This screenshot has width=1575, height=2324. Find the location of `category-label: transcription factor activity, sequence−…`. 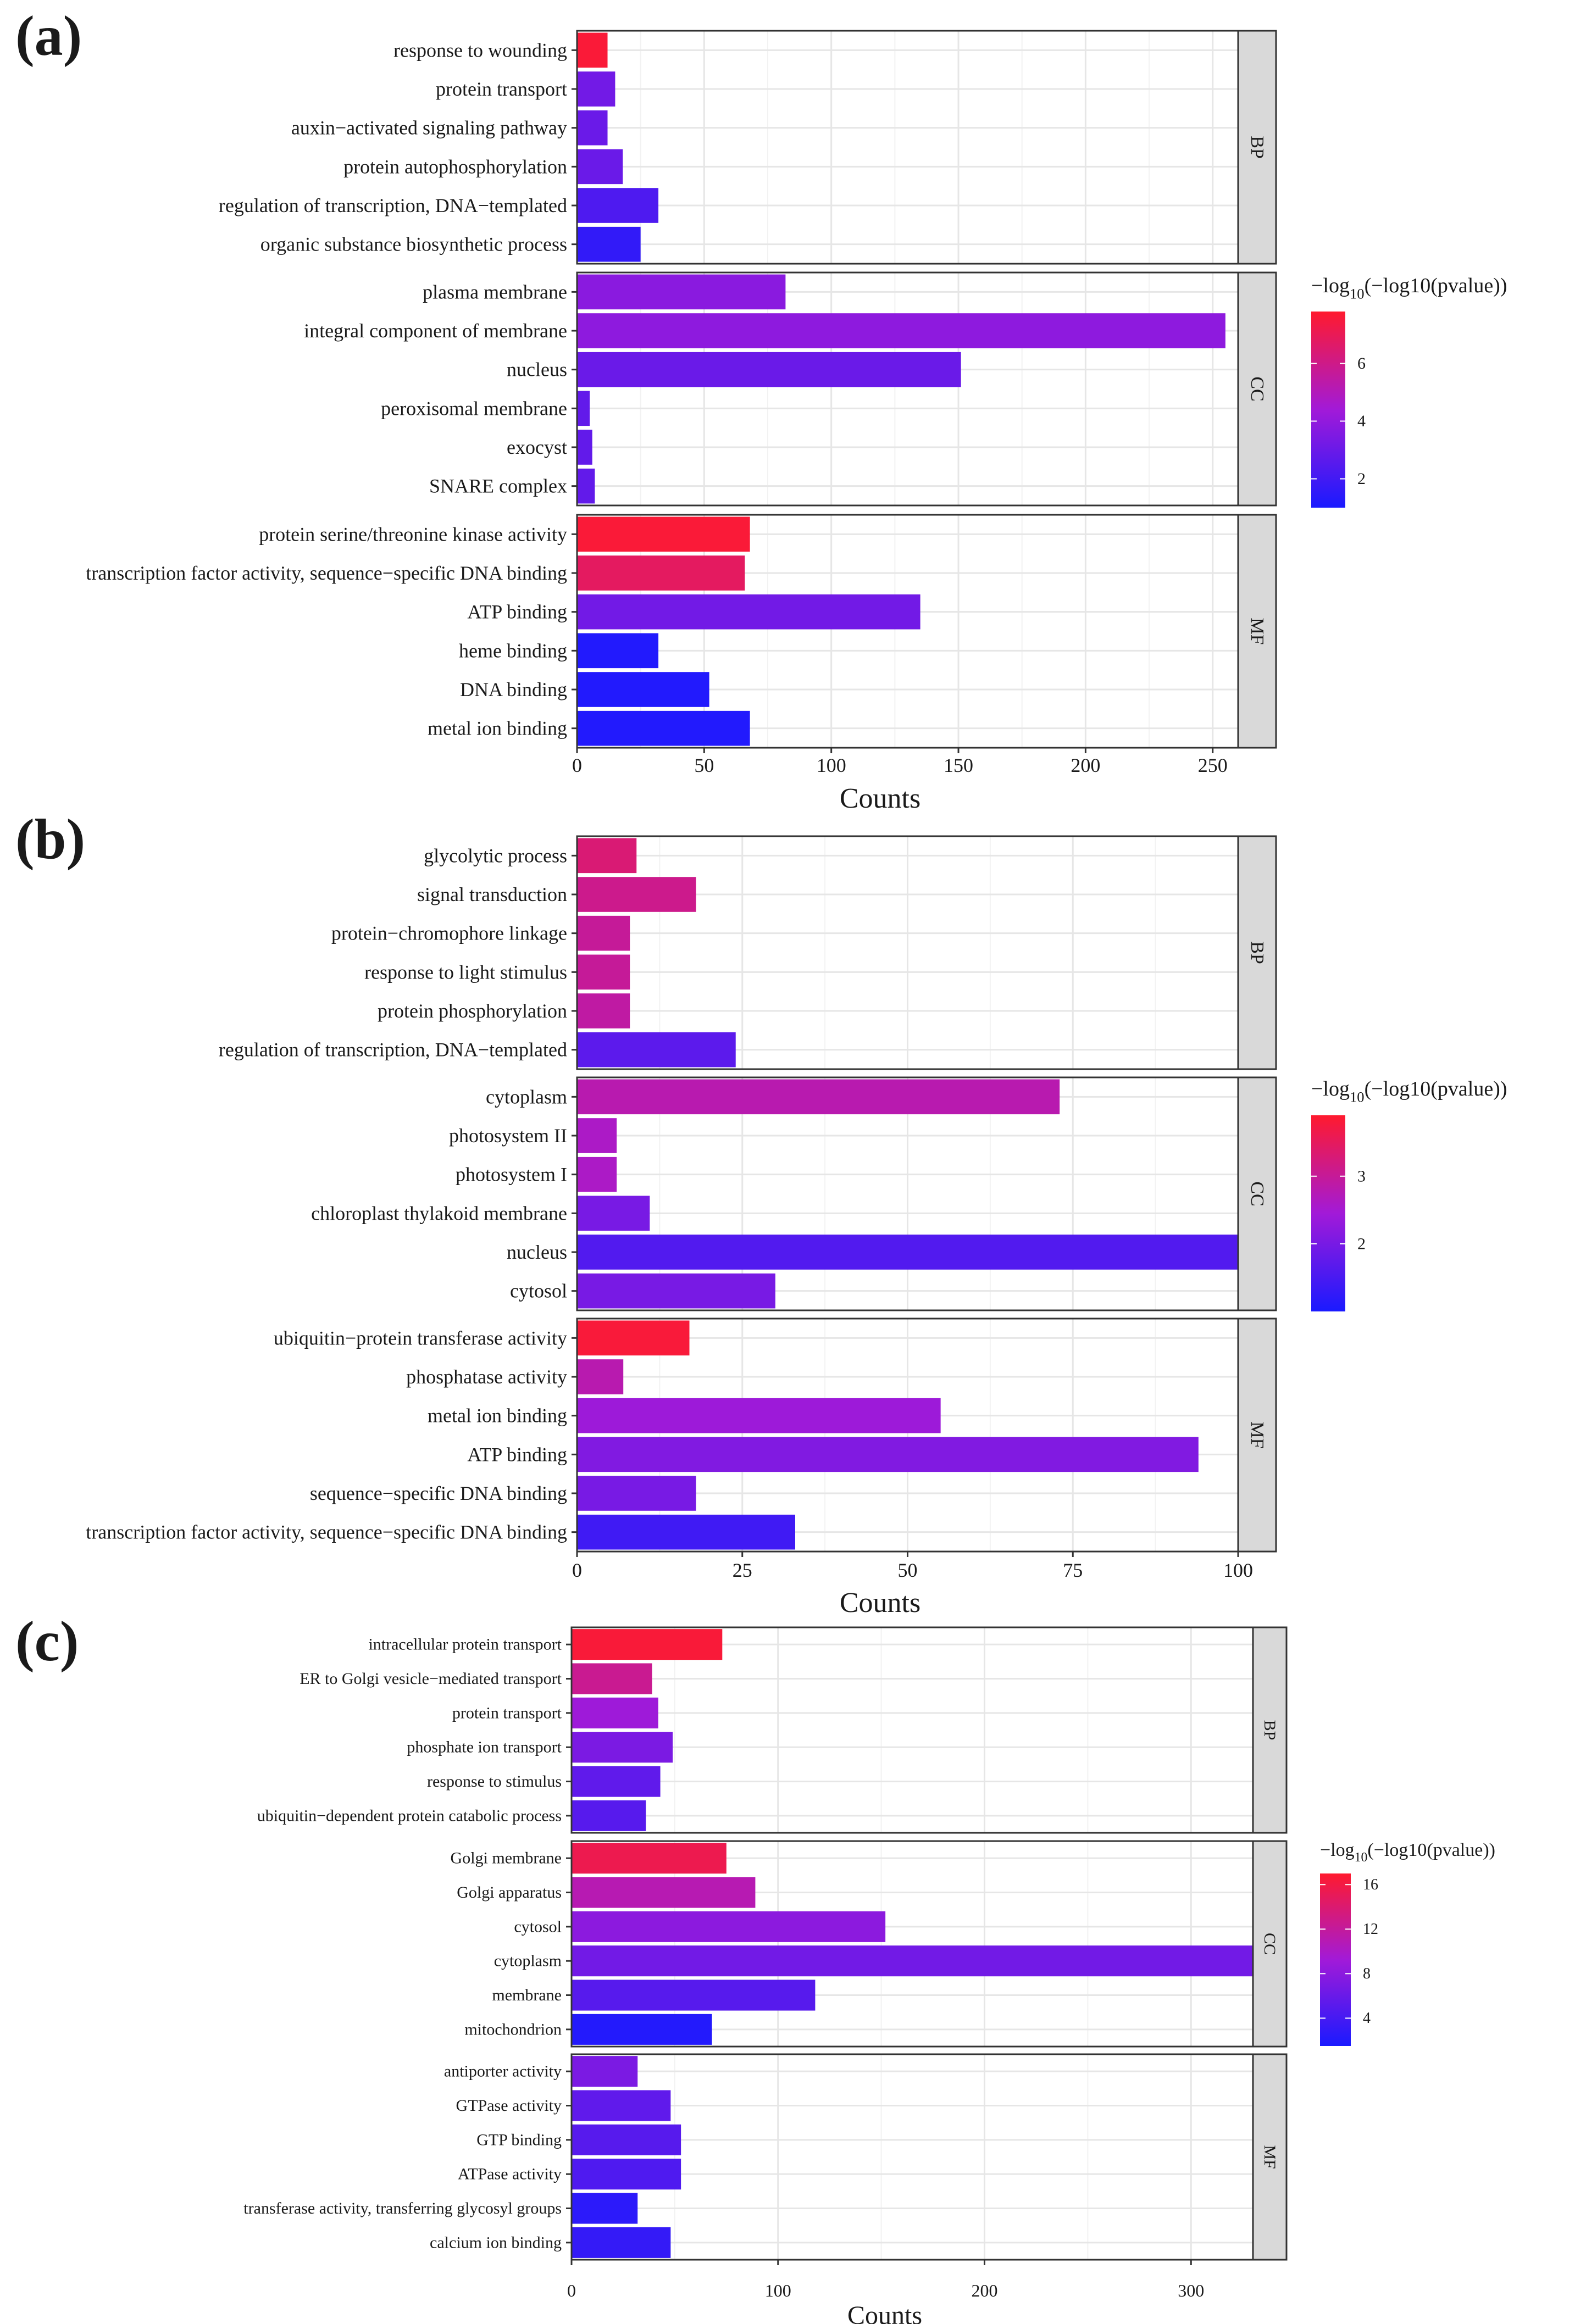

category-label: transcription factor activity, sequence−… is located at coordinates (327, 573).